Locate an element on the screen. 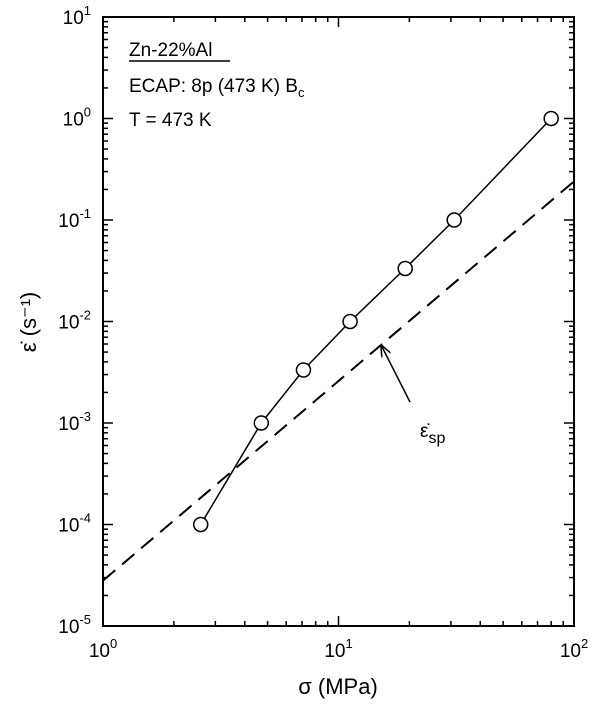  x-tick-labels: 10⁰ 10¹ 10² is located at coordinates (338, 649).